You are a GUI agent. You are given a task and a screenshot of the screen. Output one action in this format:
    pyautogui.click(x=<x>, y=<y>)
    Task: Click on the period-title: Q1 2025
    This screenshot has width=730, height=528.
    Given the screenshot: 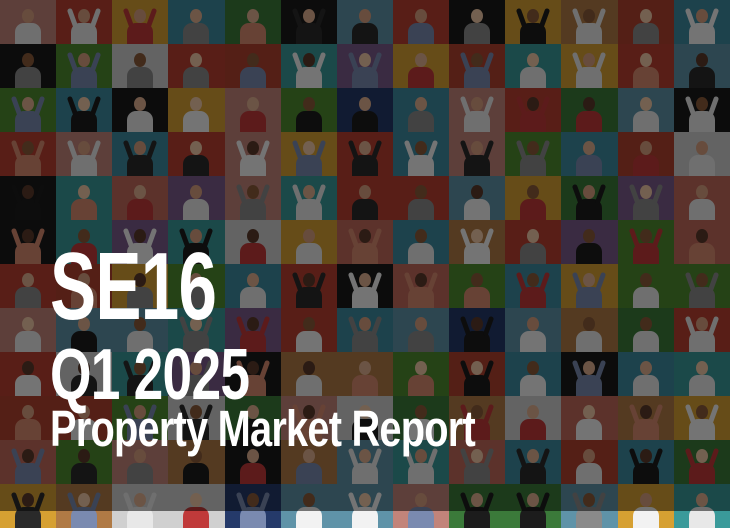 What is the action you would take?
    pyautogui.click(x=150, y=375)
    